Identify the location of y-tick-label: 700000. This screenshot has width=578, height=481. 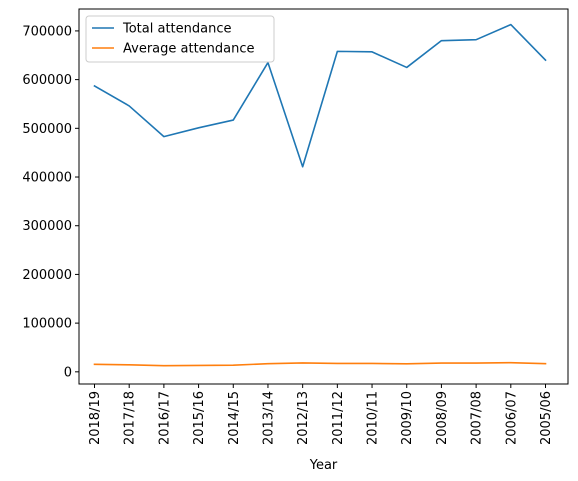
(47, 31).